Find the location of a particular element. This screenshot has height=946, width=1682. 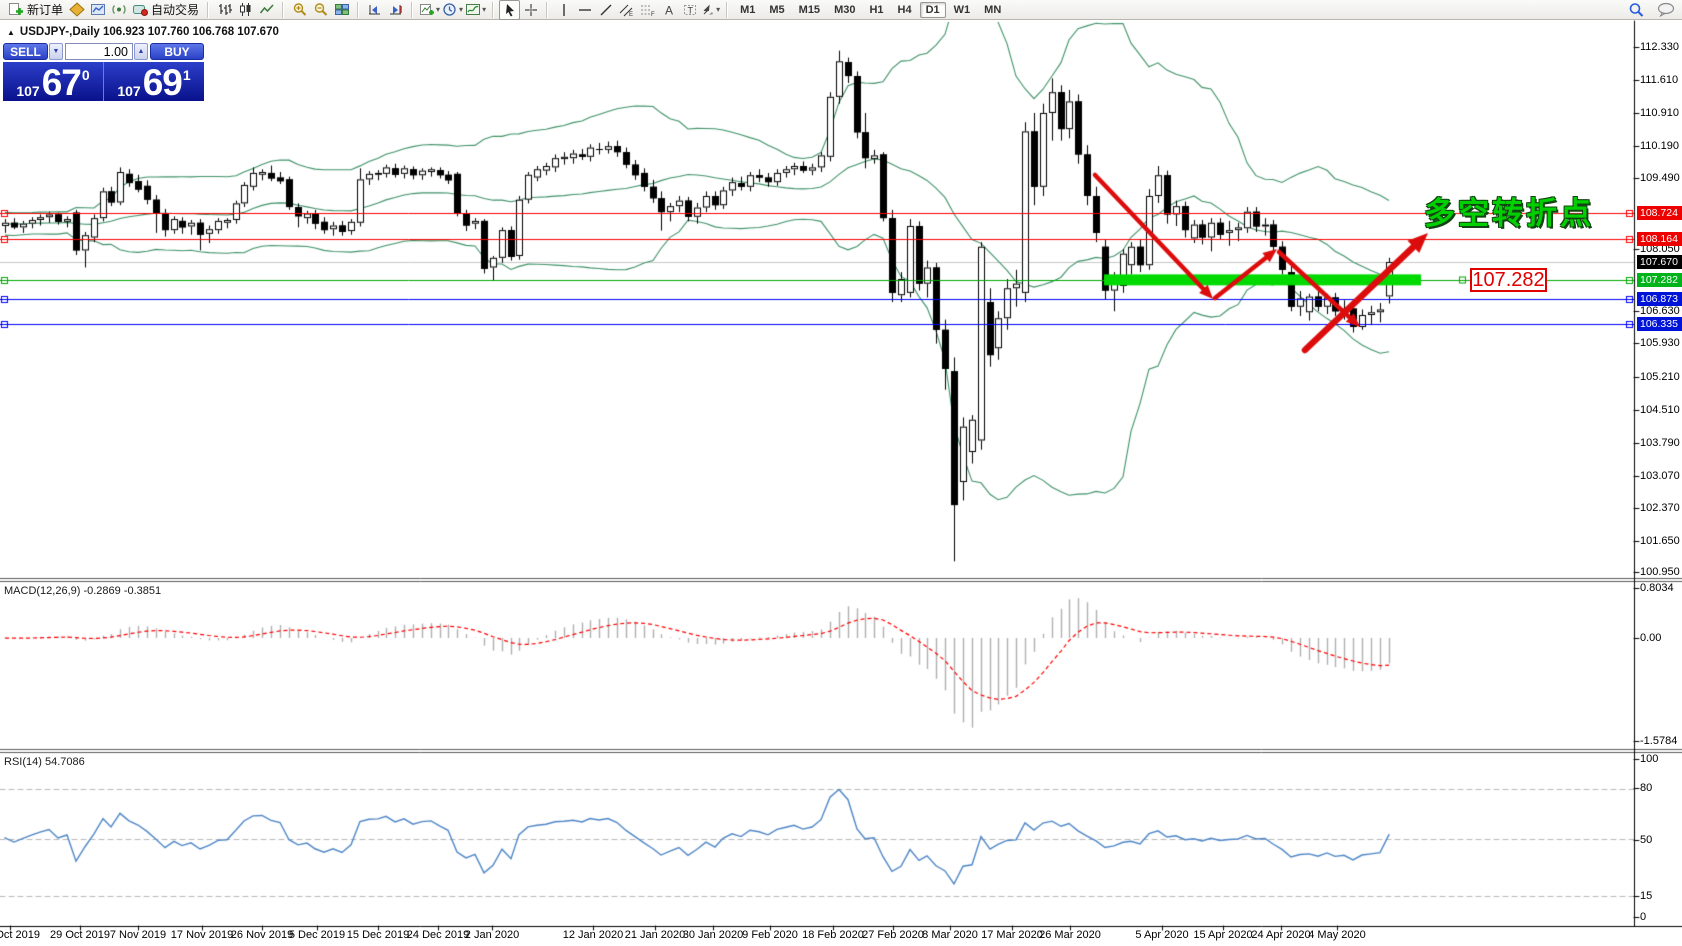

buy-price: 107 69 1 is located at coordinates (154, 81).